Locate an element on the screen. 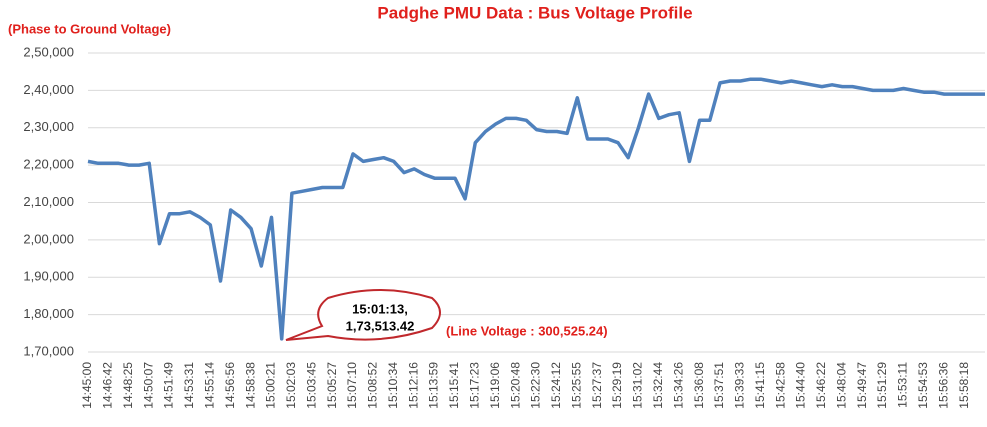 The width and height of the screenshot is (987, 427). x-tick-label: 15:42:58 is located at coordinates (780, 385).